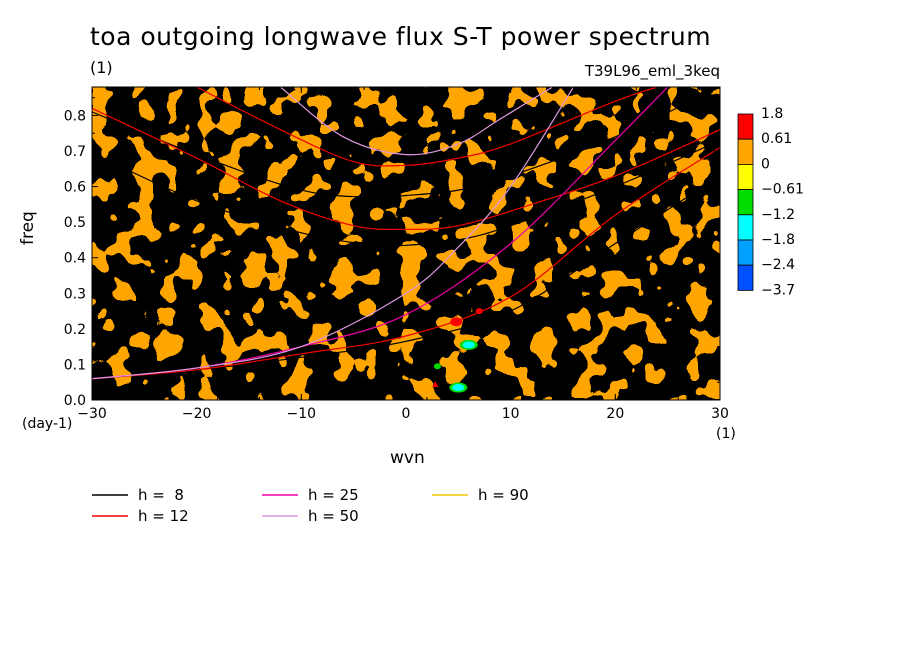 This screenshot has width=904, height=654. Describe the element at coordinates (92, 414) in the screenshot. I see `x-tick-label-0: −30` at that location.